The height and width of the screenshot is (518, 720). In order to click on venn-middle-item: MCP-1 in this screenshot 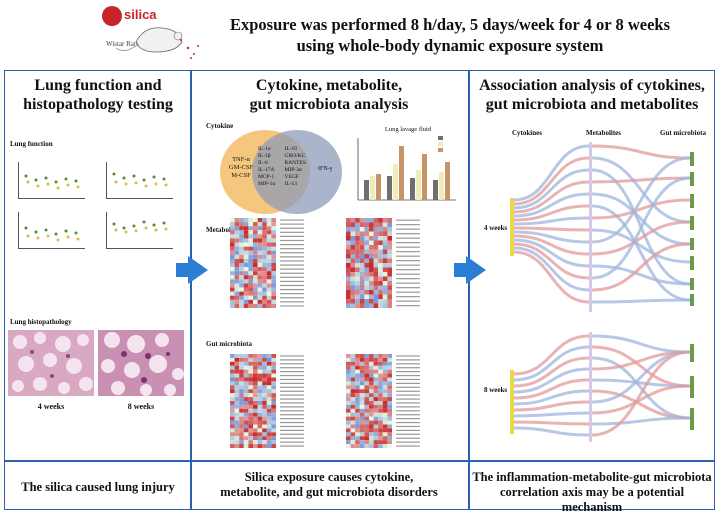, I will do `click(266, 177)`.